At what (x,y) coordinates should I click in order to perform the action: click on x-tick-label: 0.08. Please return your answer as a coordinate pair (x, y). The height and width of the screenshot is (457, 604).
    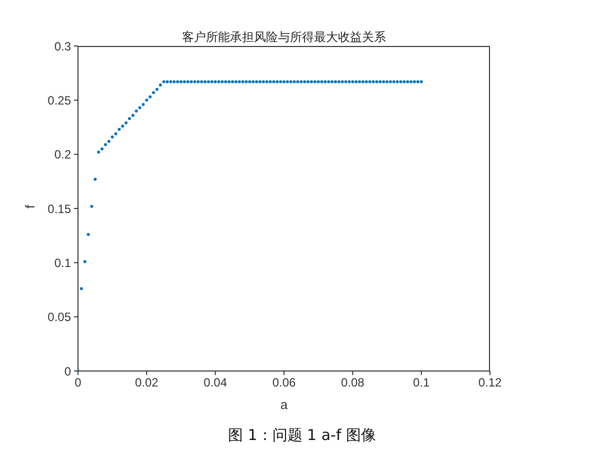
    Looking at the image, I should click on (352, 383).